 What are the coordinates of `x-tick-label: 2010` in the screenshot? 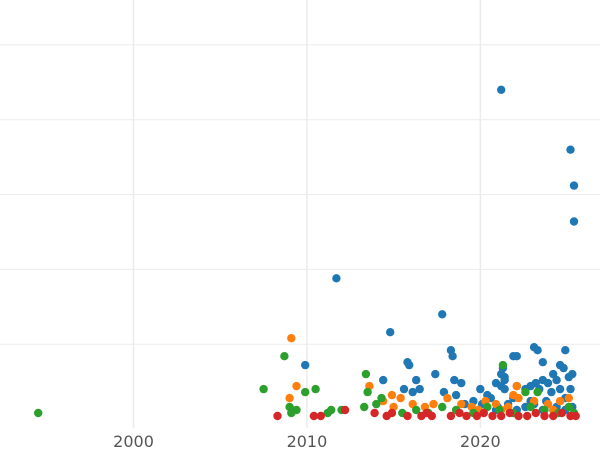 It's located at (307, 441).